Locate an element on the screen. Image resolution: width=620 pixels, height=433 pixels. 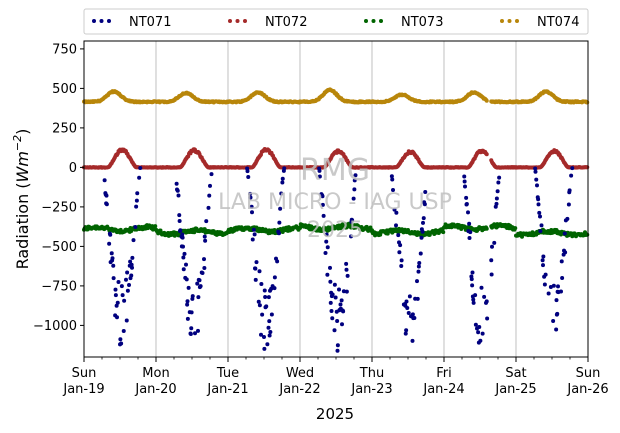
x-tick-date: Jan-26 is located at coordinates (587, 389).